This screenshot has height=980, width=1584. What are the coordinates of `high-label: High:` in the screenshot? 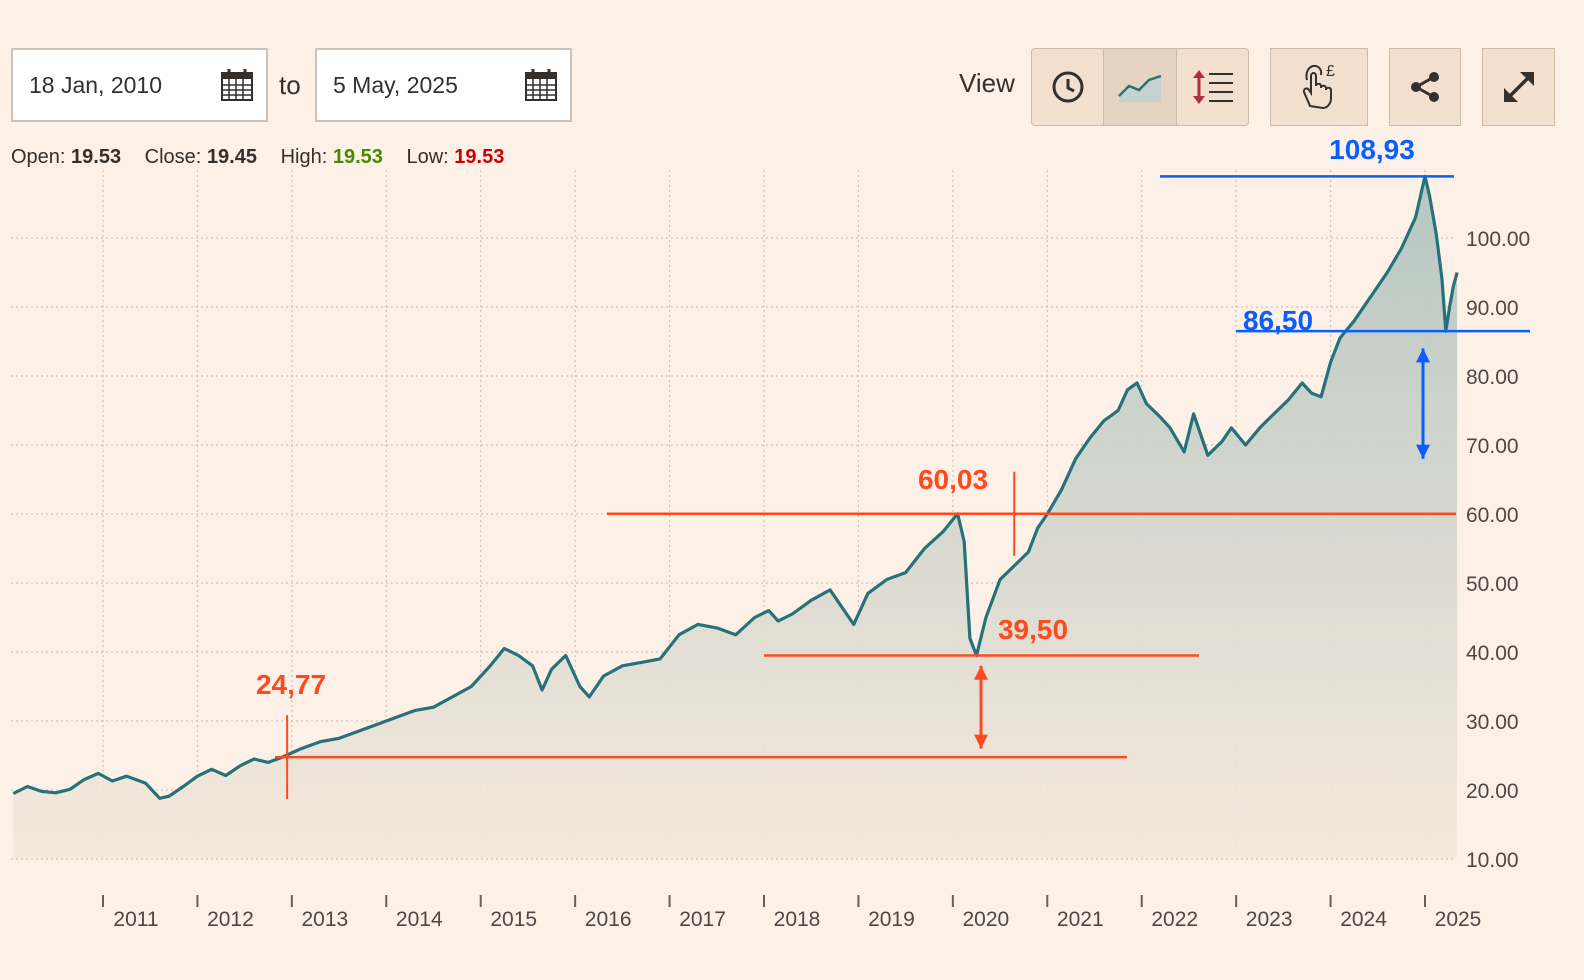 It's located at (304, 157).